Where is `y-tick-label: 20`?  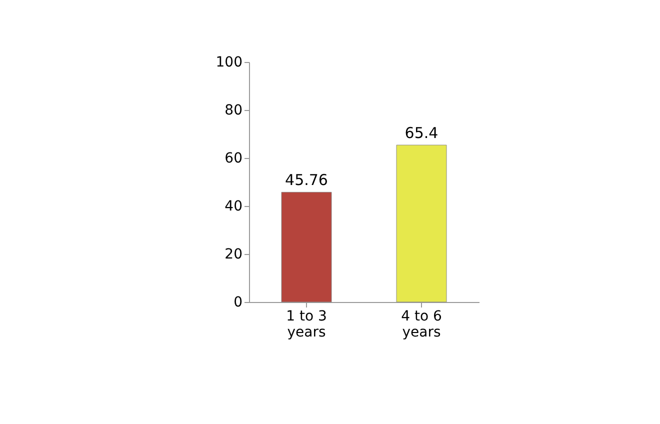
y-tick-label: 20 is located at coordinates (233, 254).